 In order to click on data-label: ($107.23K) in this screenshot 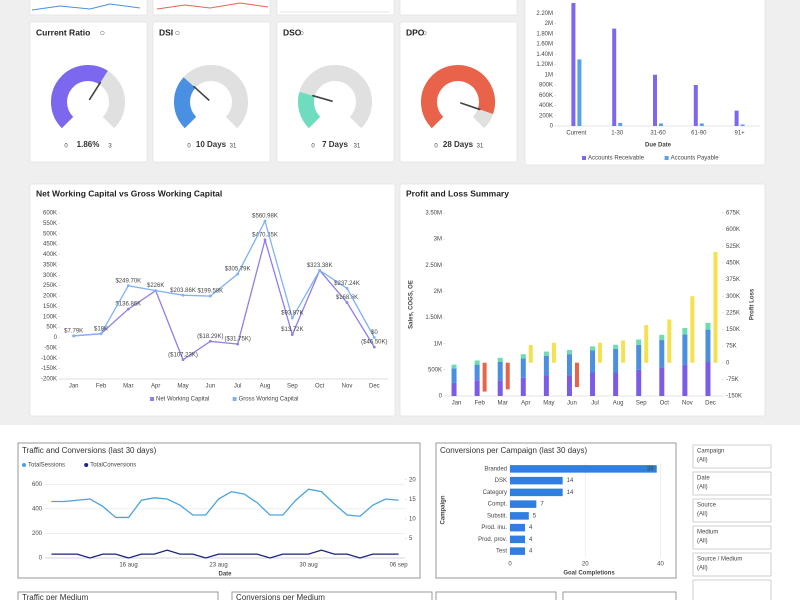, I will do `click(183, 355)`.